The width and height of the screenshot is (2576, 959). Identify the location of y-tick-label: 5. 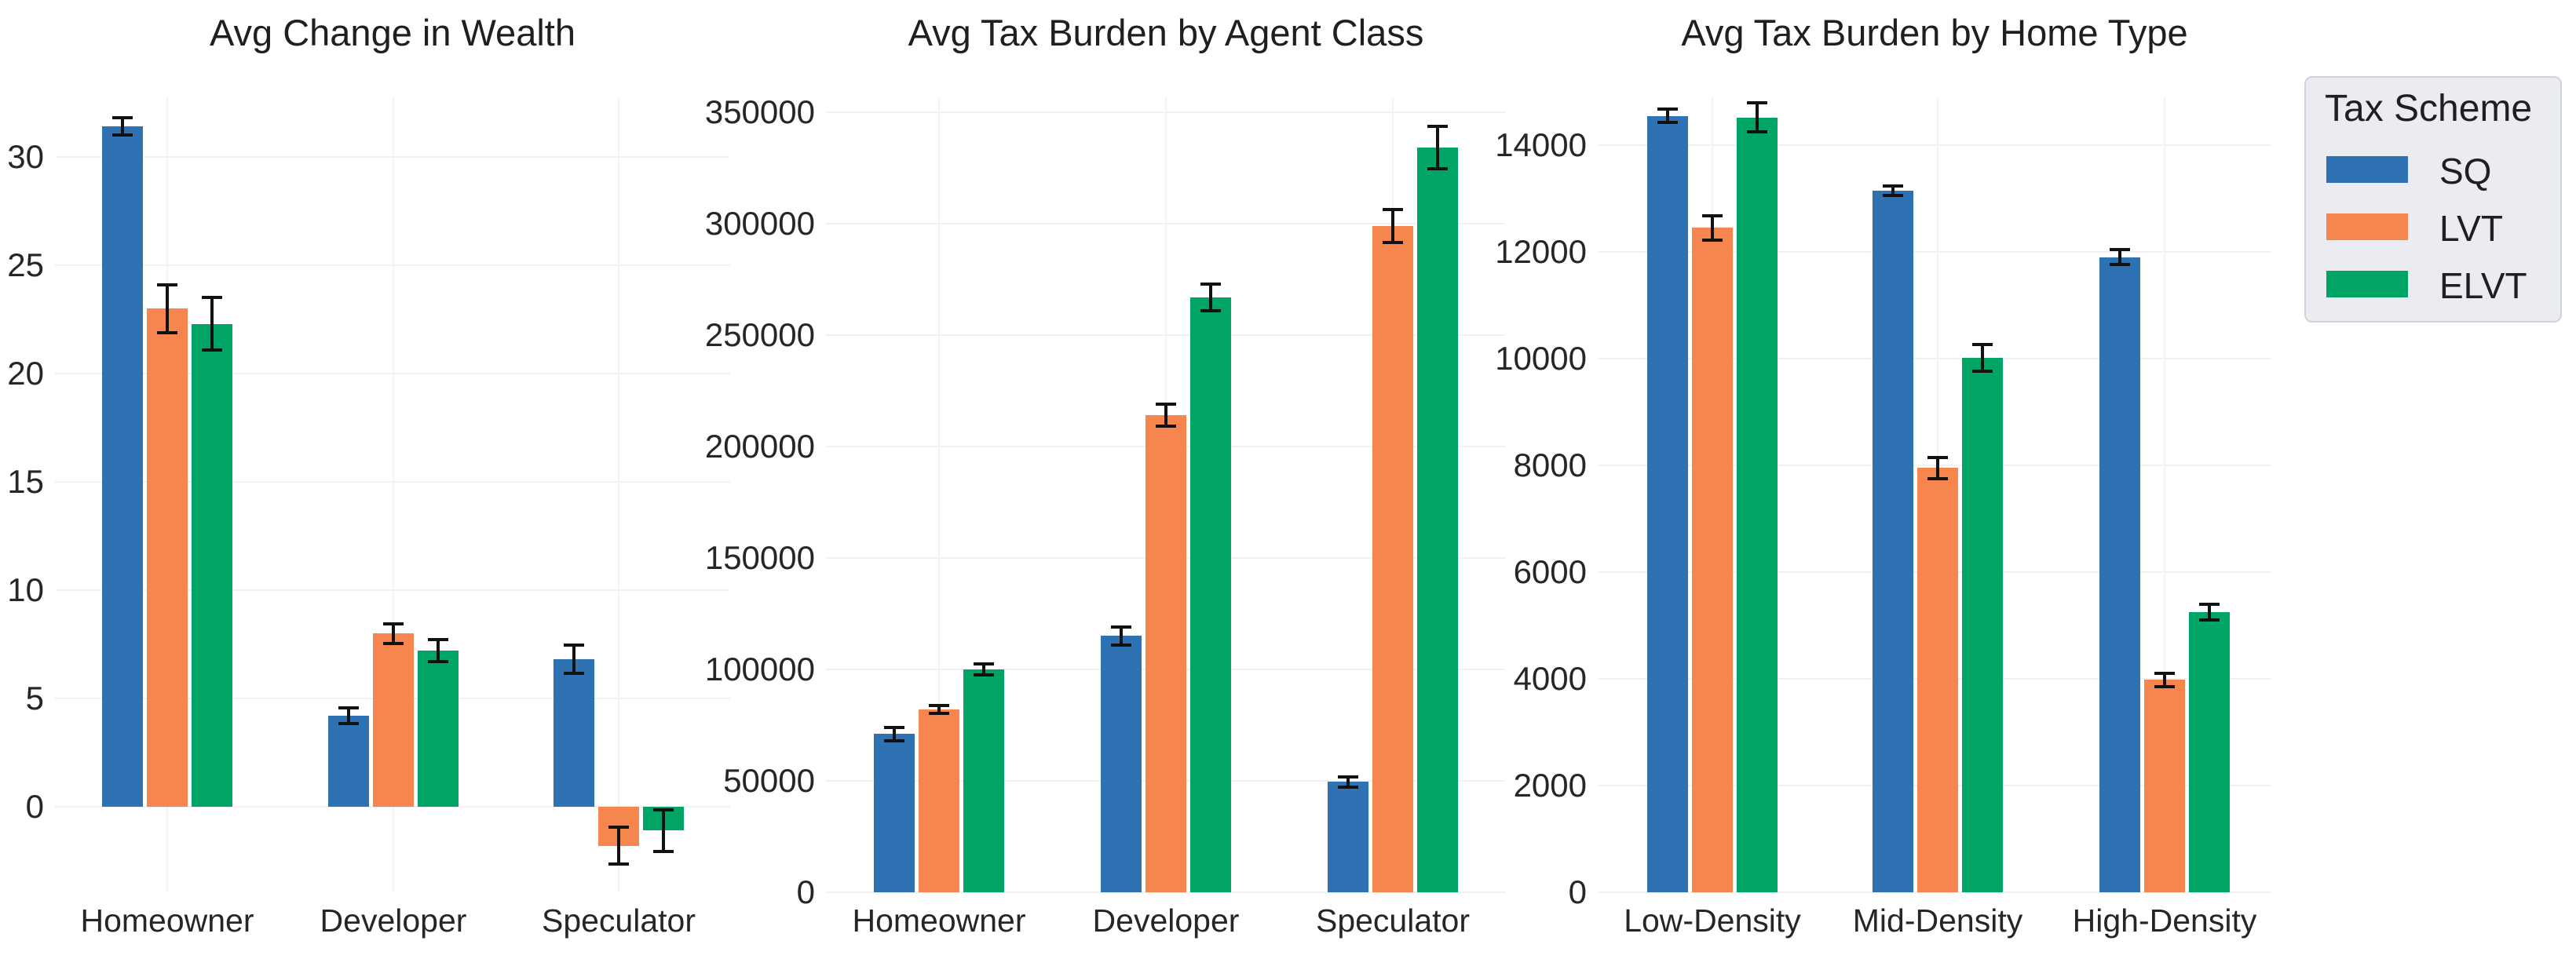
(34, 698).